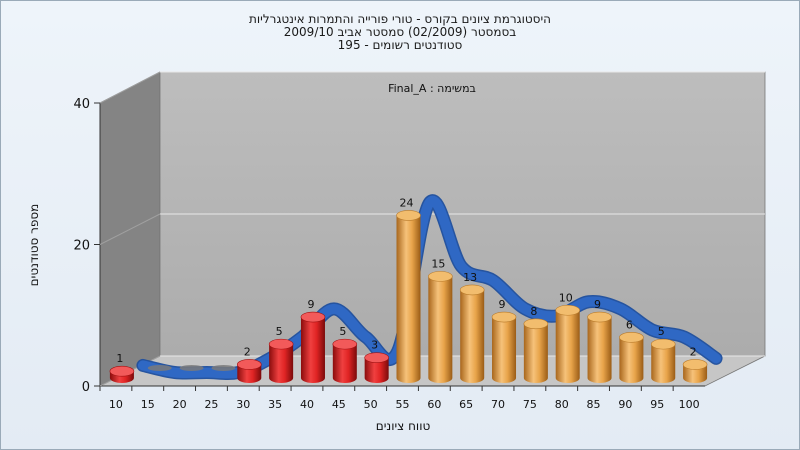 This screenshot has height=450, width=800. What do you see at coordinates (86, 387) in the screenshot?
I see `y-tick-label: 0` at bounding box center [86, 387].